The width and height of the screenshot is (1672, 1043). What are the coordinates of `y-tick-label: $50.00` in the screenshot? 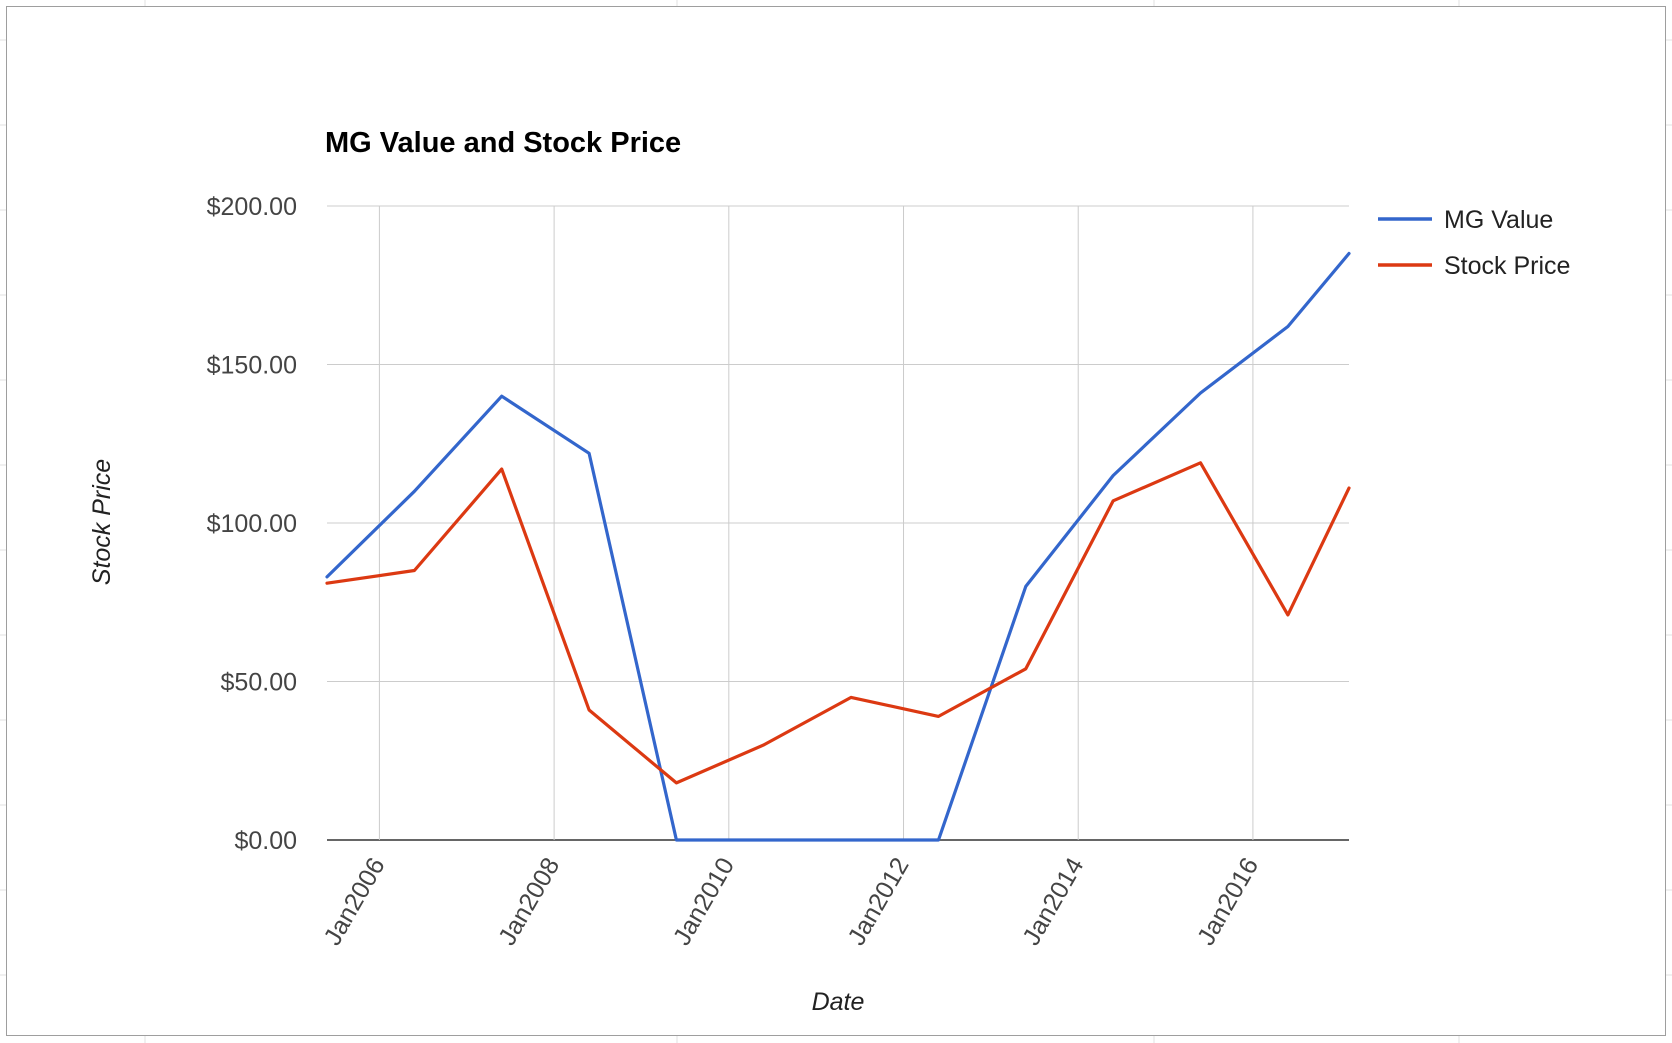 It's located at (259, 683).